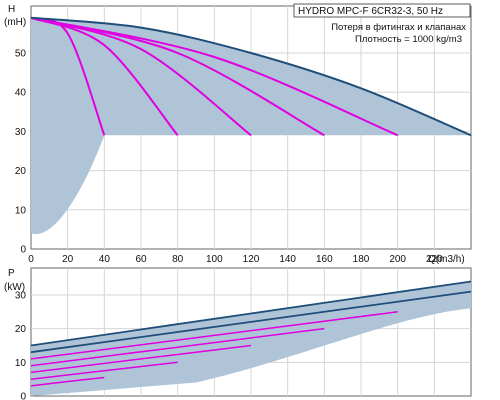 This screenshot has height=400, width=500. What do you see at coordinates (68, 259) in the screenshot?
I see `x-tick-label: 20` at bounding box center [68, 259].